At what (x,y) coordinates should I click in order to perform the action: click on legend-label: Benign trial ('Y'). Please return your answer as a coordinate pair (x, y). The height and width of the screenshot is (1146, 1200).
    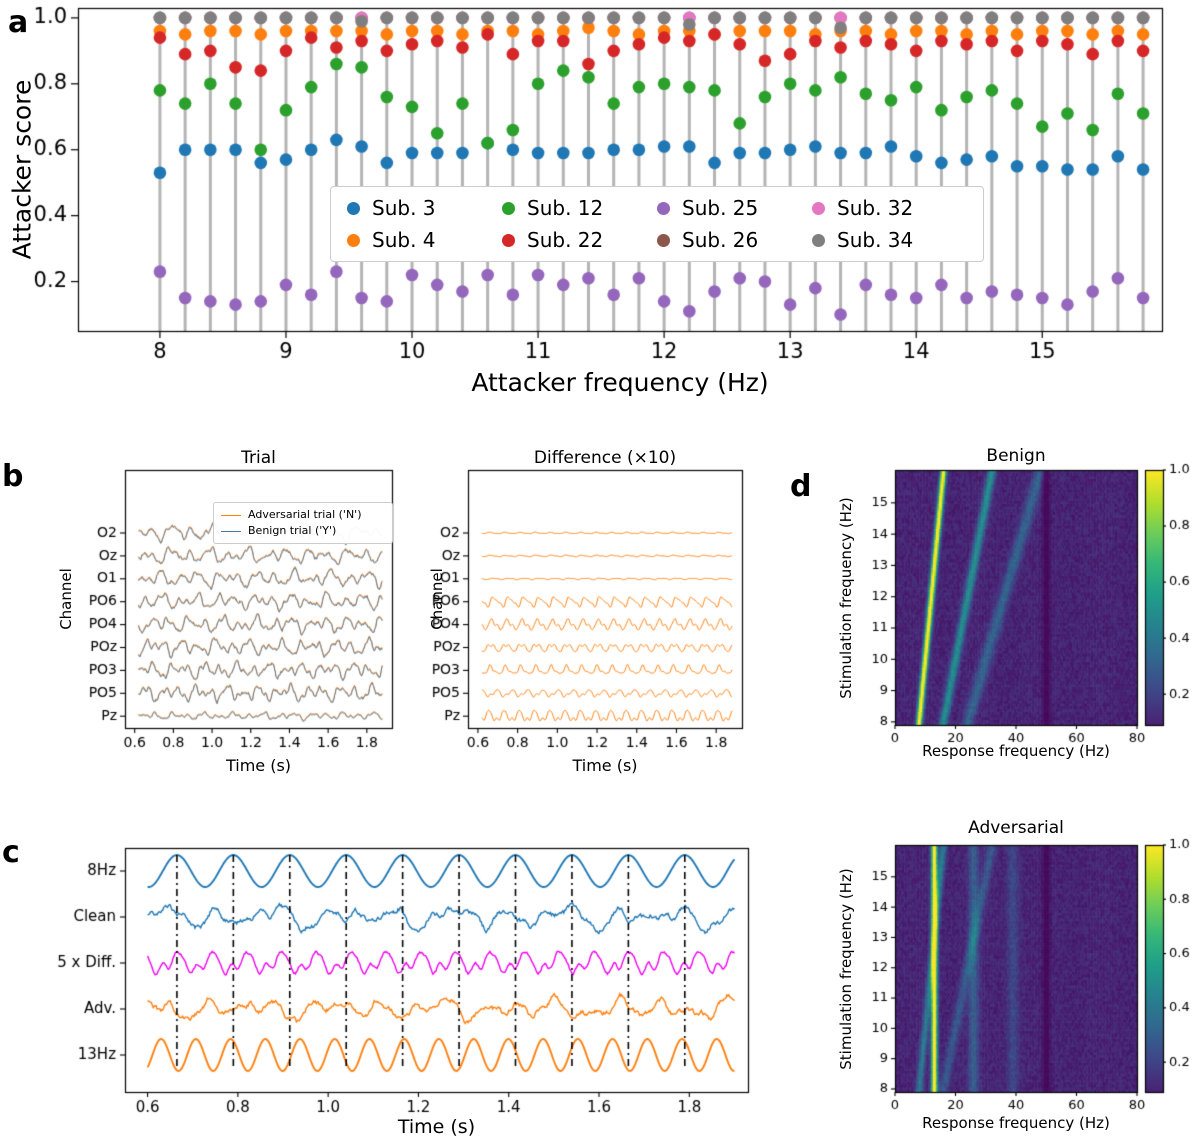
    Looking at the image, I should click on (292, 530).